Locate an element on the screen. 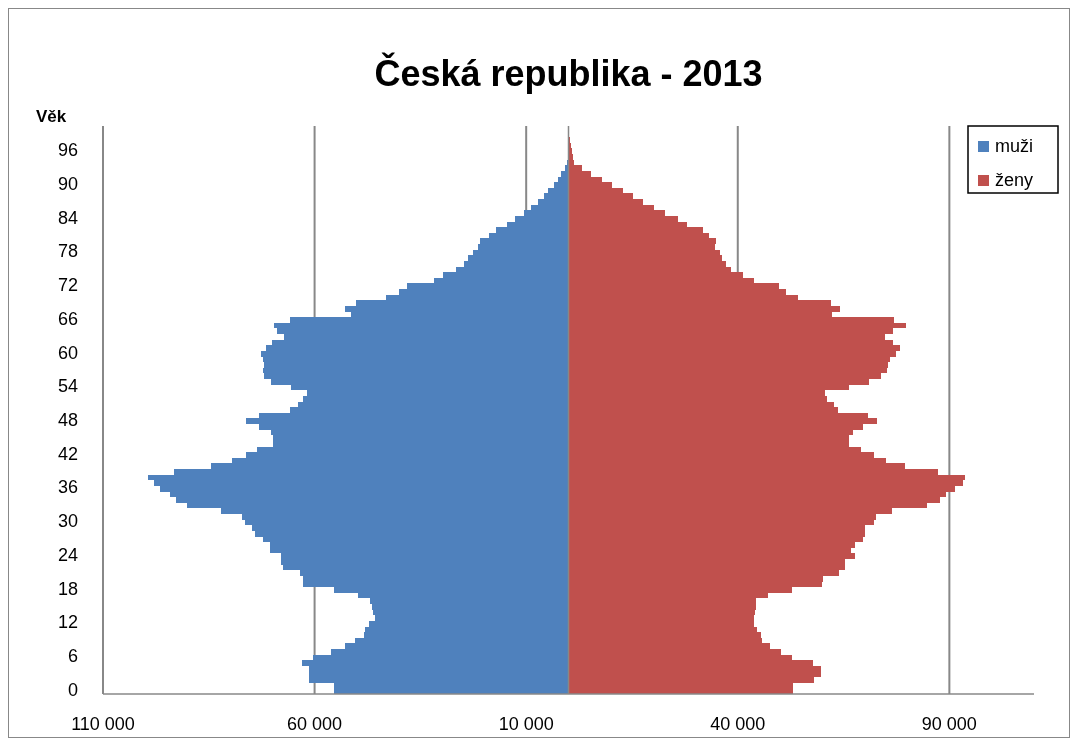  y-tick-label: 72 is located at coordinates (67, 285).